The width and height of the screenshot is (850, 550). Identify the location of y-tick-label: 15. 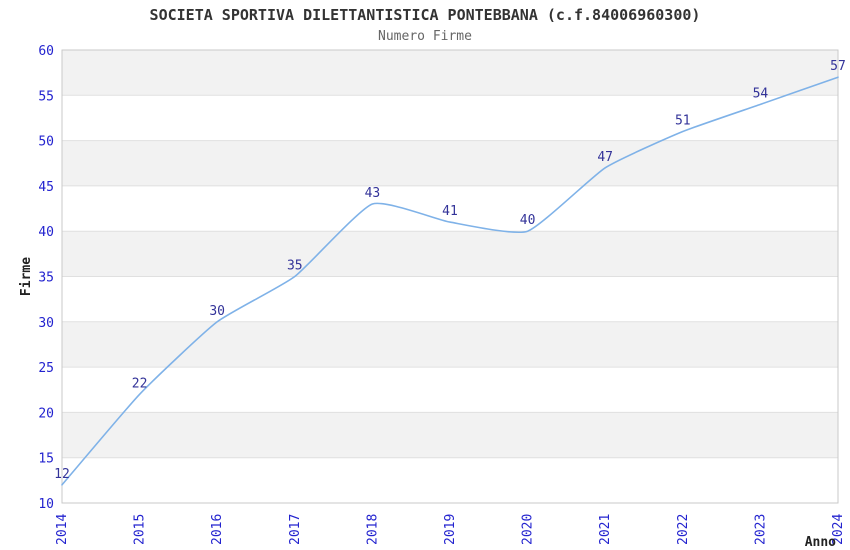
(46, 459).